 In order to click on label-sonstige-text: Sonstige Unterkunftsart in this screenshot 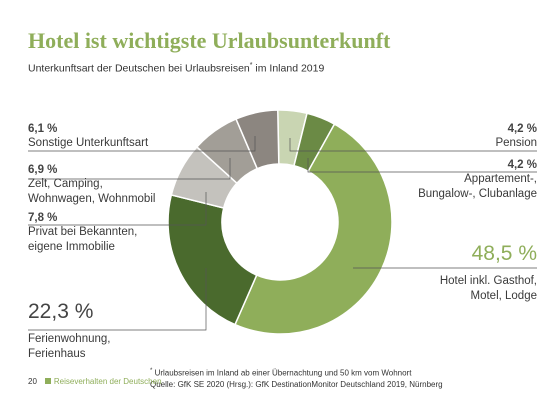, I will do `click(88, 143)`.